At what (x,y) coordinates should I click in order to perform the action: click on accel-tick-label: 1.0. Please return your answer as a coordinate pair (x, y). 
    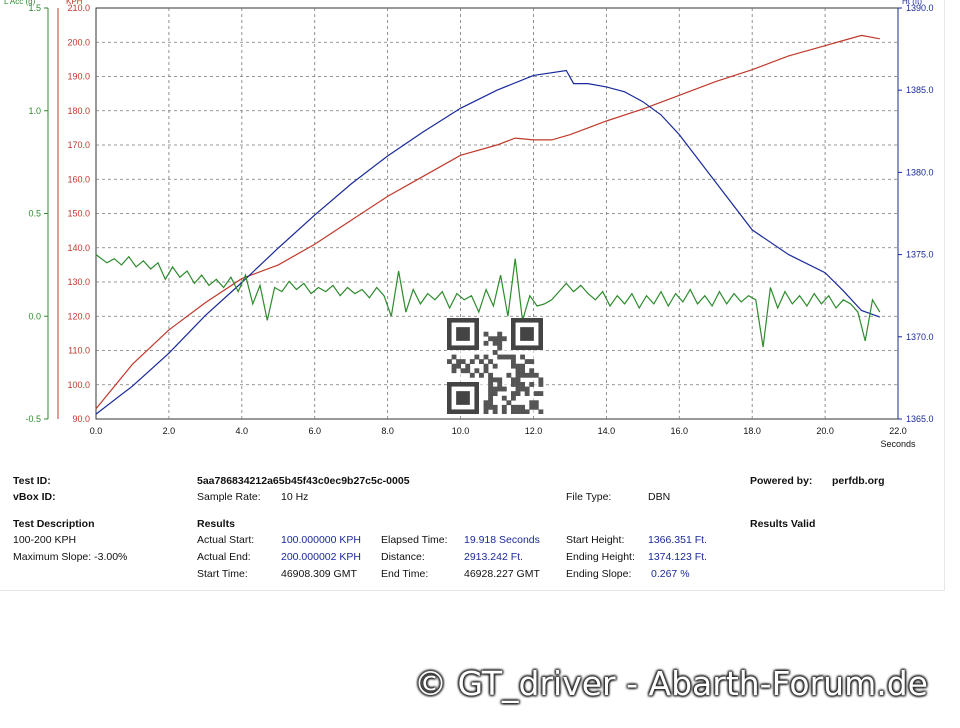
    Looking at the image, I should click on (34, 111).